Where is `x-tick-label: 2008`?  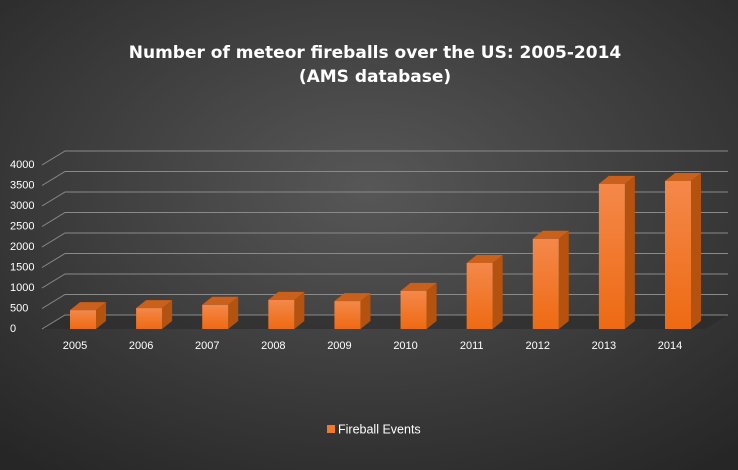 x-tick-label: 2008 is located at coordinates (273, 346).